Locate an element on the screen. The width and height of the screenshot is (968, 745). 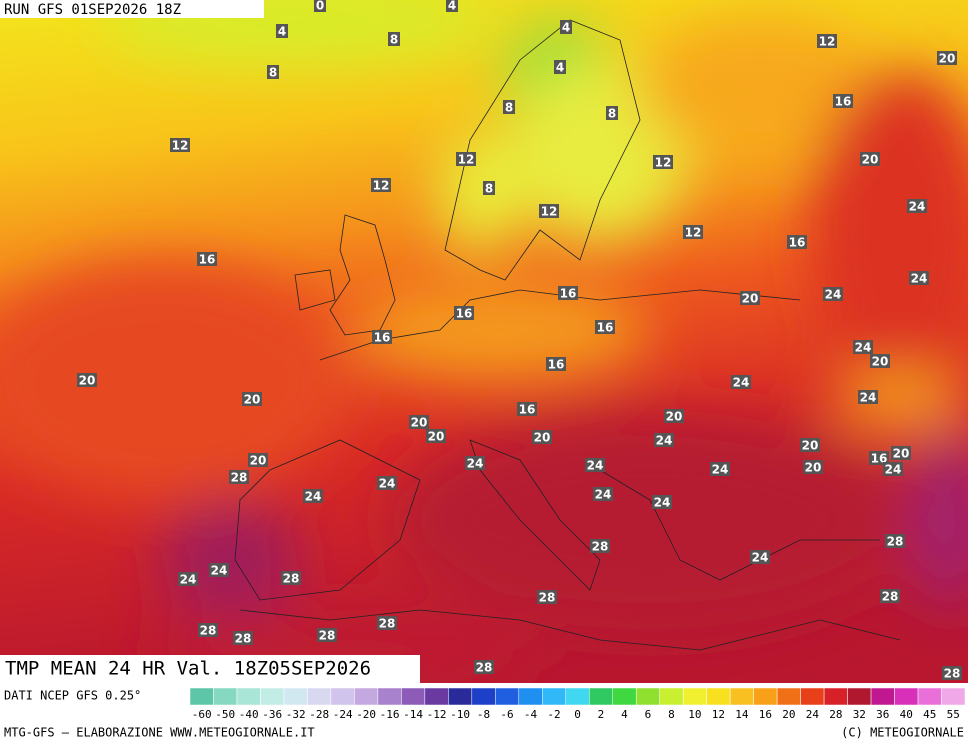
colorbar-label: -40 is located at coordinates (249, 714).